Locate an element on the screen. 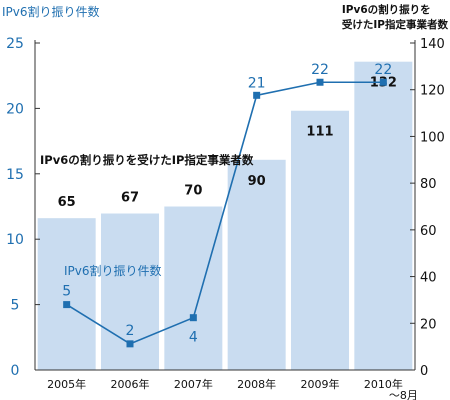 This screenshot has height=400, width=450. right-tick-label-0: 0 is located at coordinates (424, 371).